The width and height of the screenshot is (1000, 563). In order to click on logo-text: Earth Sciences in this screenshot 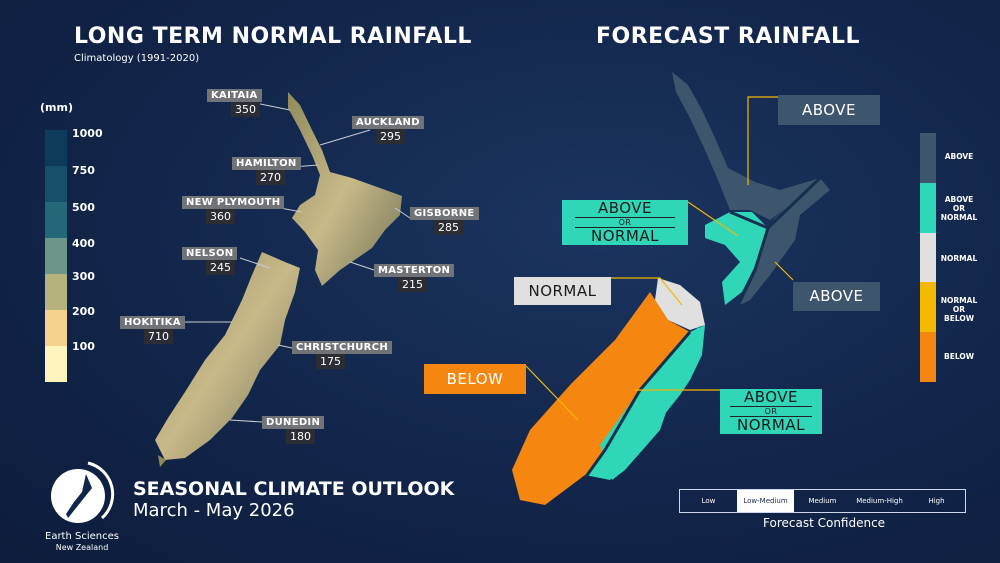, I will do `click(82, 536)`.